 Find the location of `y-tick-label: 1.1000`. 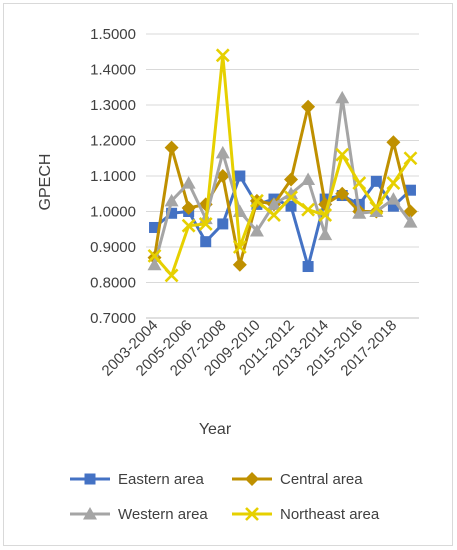

y-tick-label: 1.1000 is located at coordinates (113, 176).